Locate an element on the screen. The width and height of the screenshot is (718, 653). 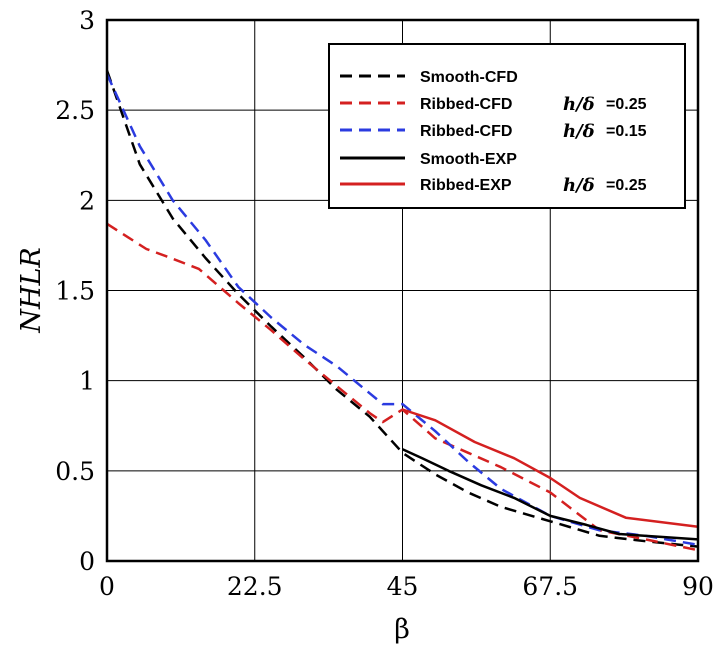
legend-label-1: Ribbed-CFD is located at coordinates (466, 104).